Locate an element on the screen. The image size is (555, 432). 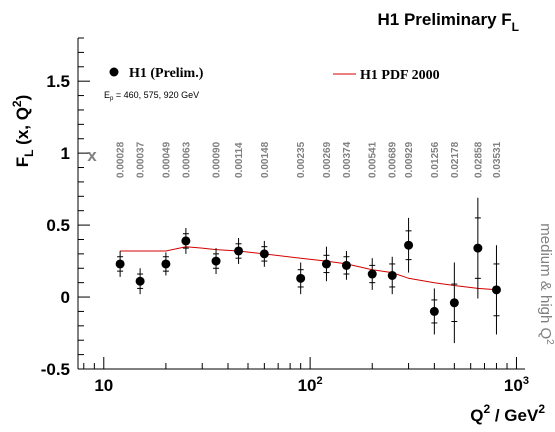
x-tick-label: 10³ is located at coordinates (516, 385).